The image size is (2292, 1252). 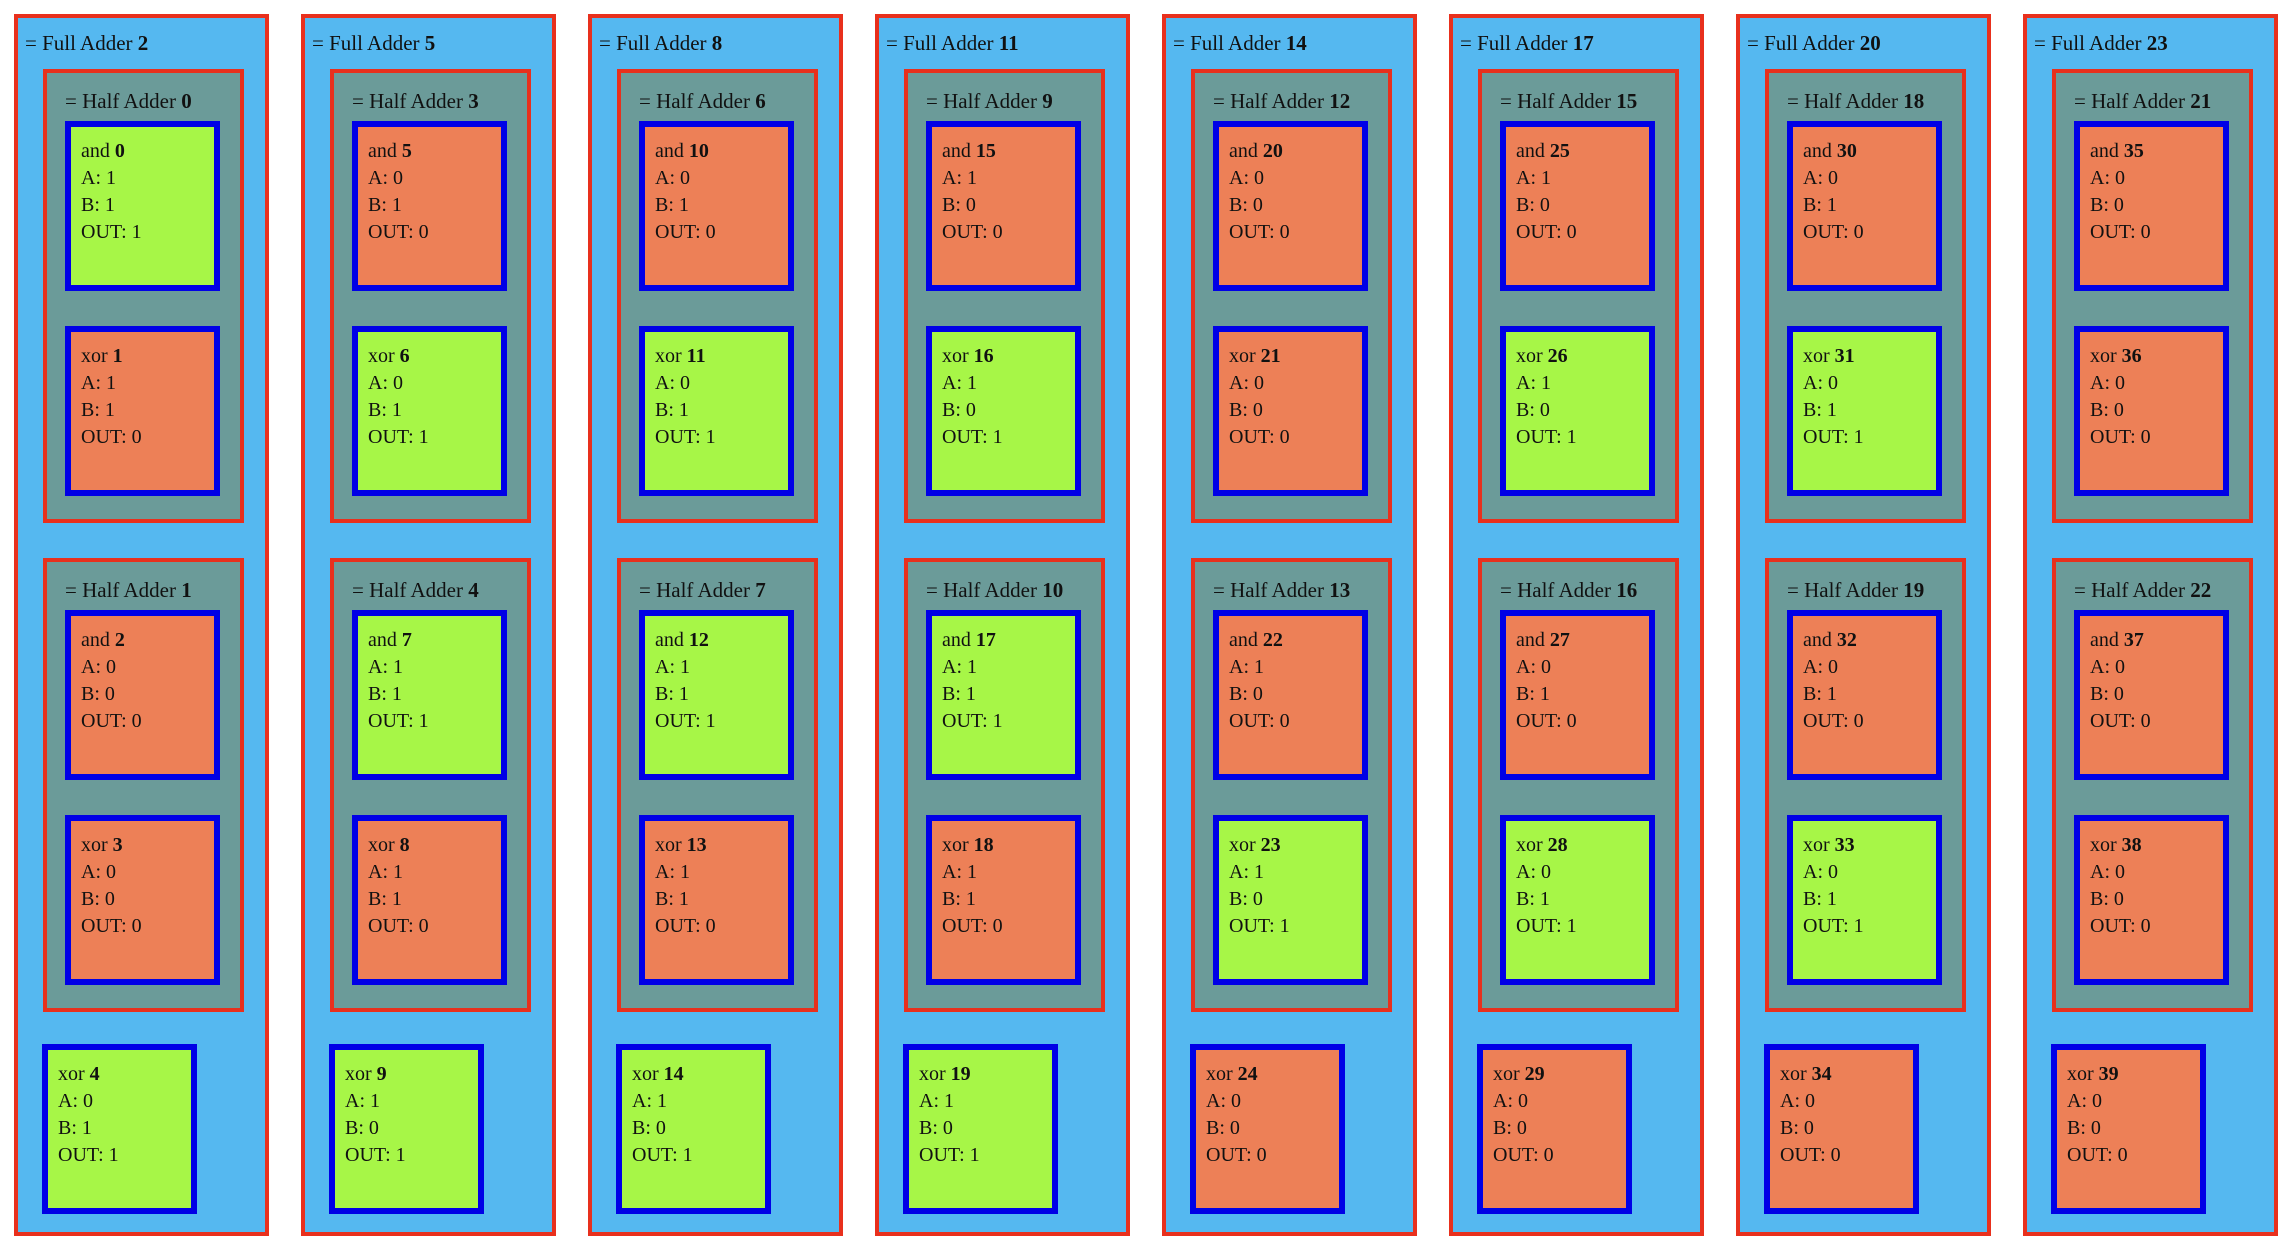 I want to click on gate-title: xor 34, so click(x=1843, y=1074).